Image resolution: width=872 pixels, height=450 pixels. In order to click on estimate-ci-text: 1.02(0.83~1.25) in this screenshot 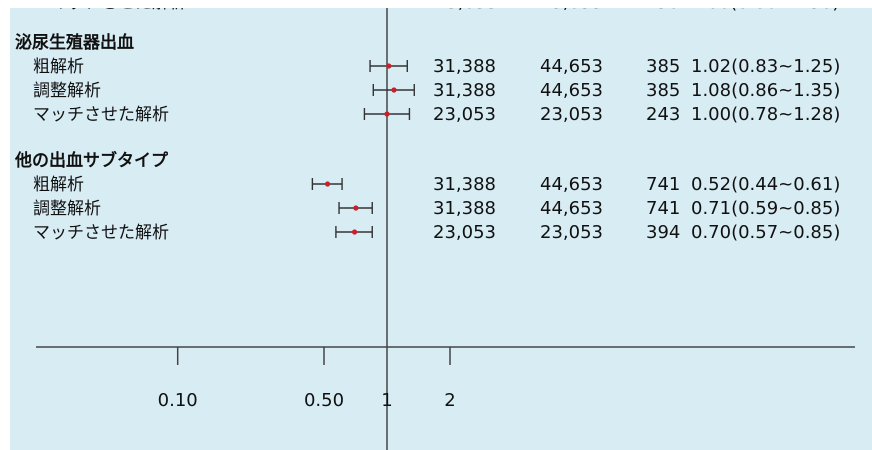, I will do `click(765, 66)`.